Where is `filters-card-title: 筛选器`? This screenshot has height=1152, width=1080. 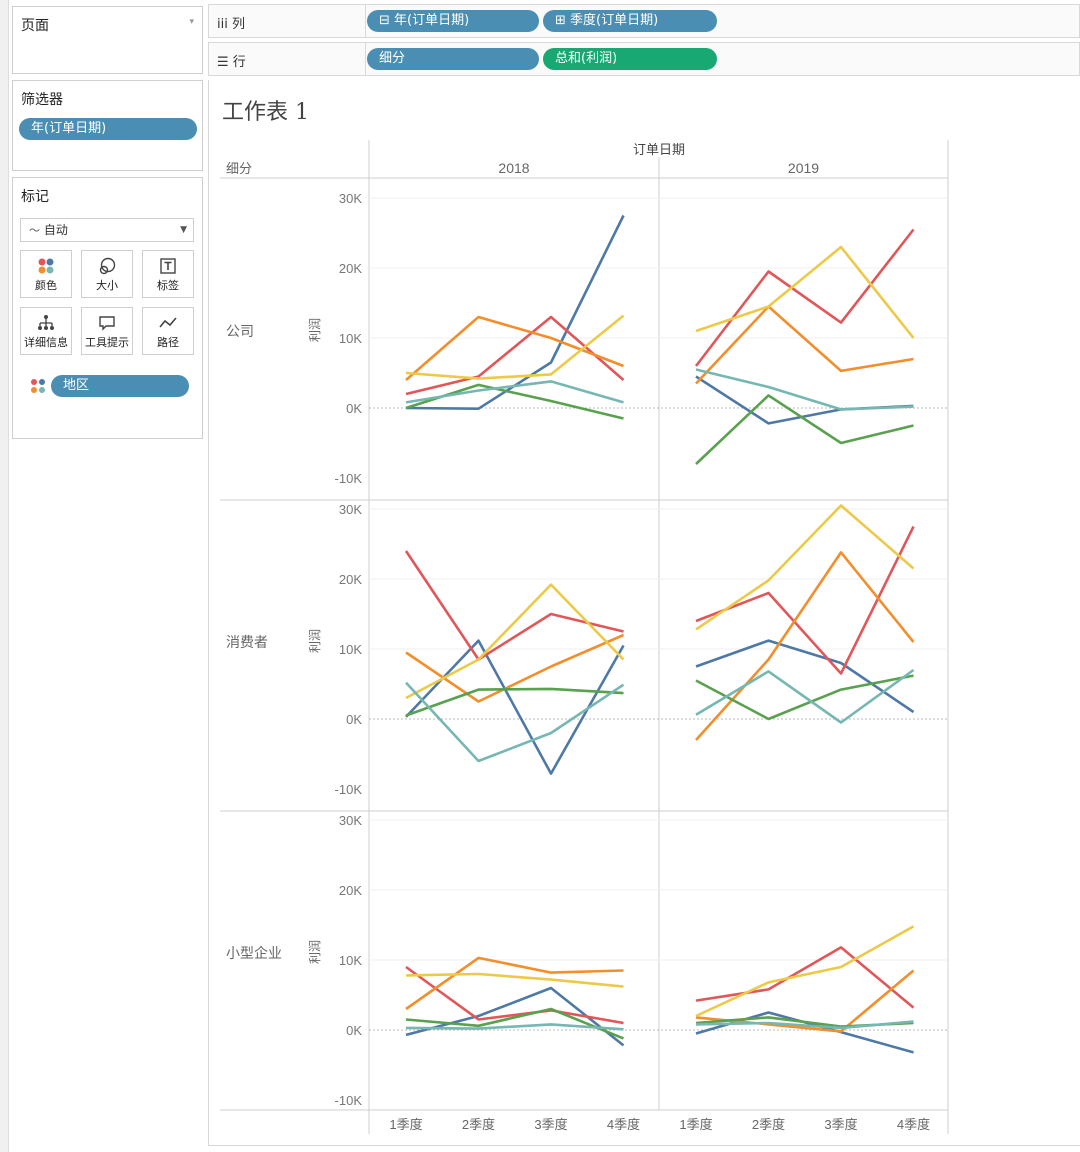
filters-card-title: 筛选器 is located at coordinates (42, 100).